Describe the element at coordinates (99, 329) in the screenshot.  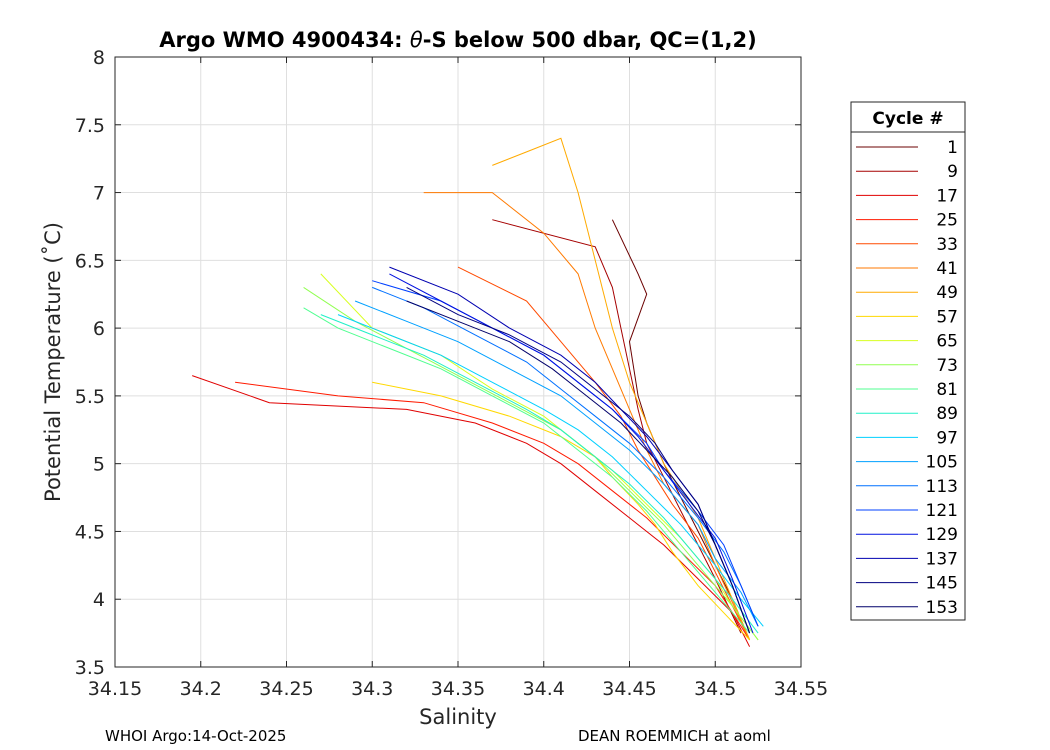
I see `y-tick-label: 6` at that location.